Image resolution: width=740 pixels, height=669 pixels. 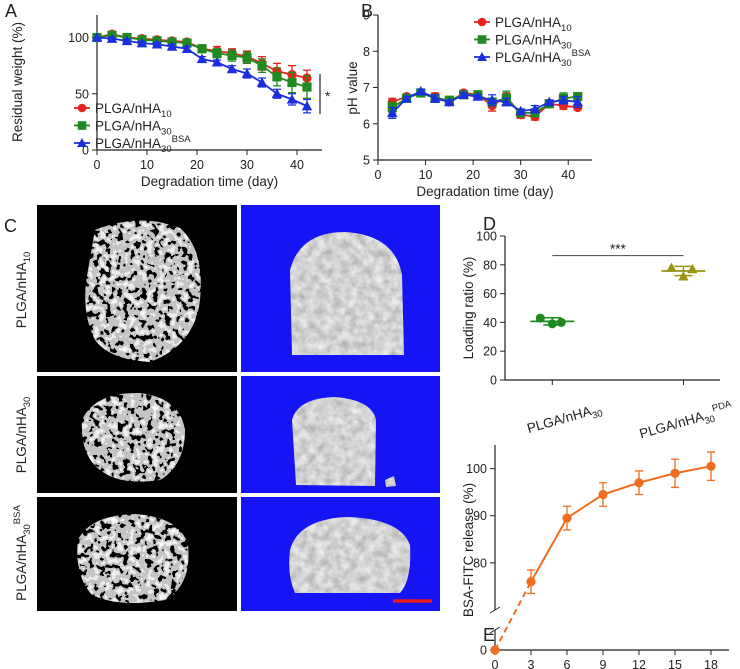 I want to click on y-tick-label: 20, so click(x=490, y=352).